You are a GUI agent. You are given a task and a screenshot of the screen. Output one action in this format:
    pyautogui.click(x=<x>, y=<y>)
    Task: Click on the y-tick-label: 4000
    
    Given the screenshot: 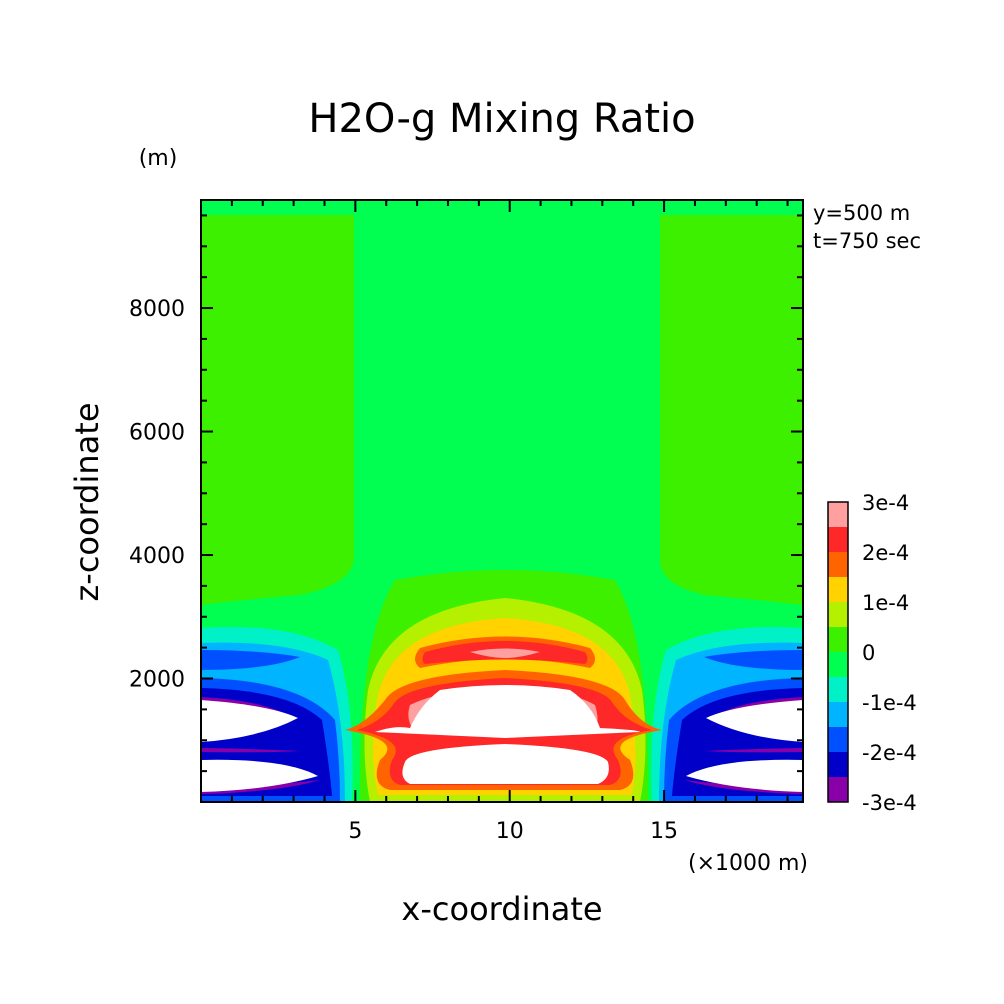 What is the action you would take?
    pyautogui.click(x=157, y=556)
    